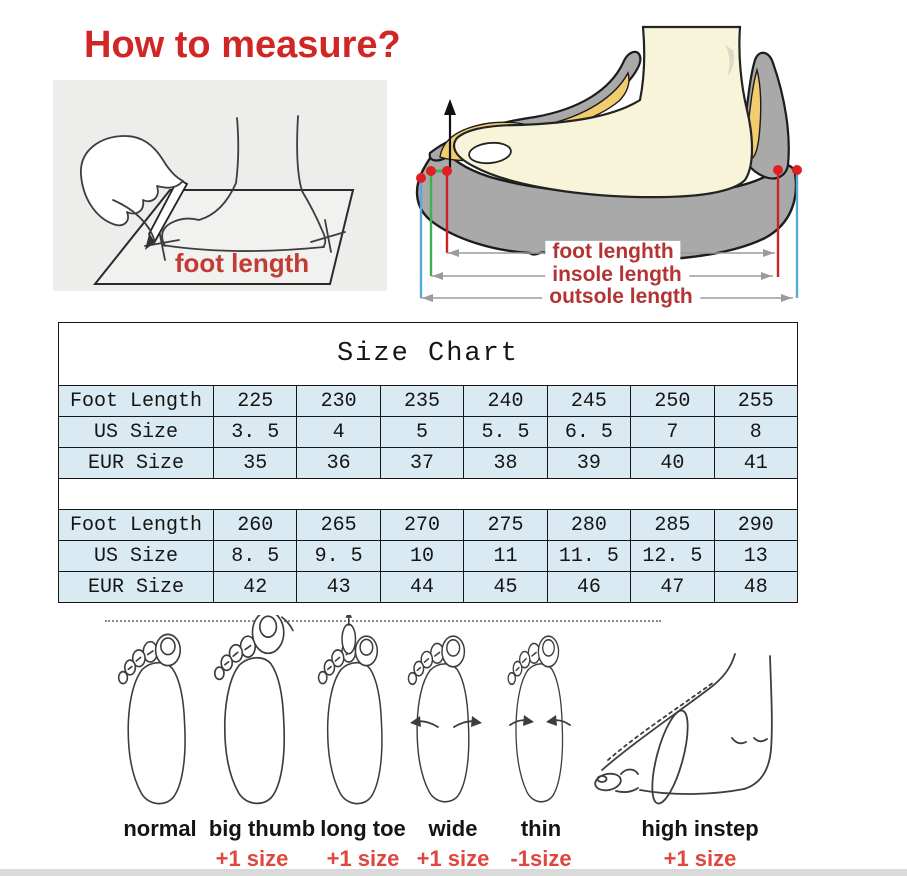  Describe the element at coordinates (338, 432) in the screenshot. I see `table-cell: 4` at that location.